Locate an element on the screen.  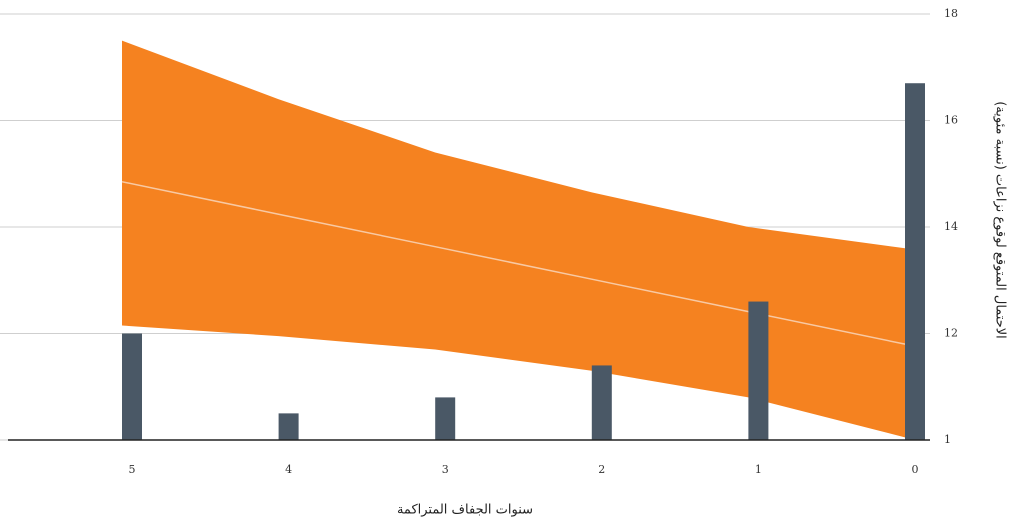
y-tick-label: 14 is located at coordinates (951, 226).